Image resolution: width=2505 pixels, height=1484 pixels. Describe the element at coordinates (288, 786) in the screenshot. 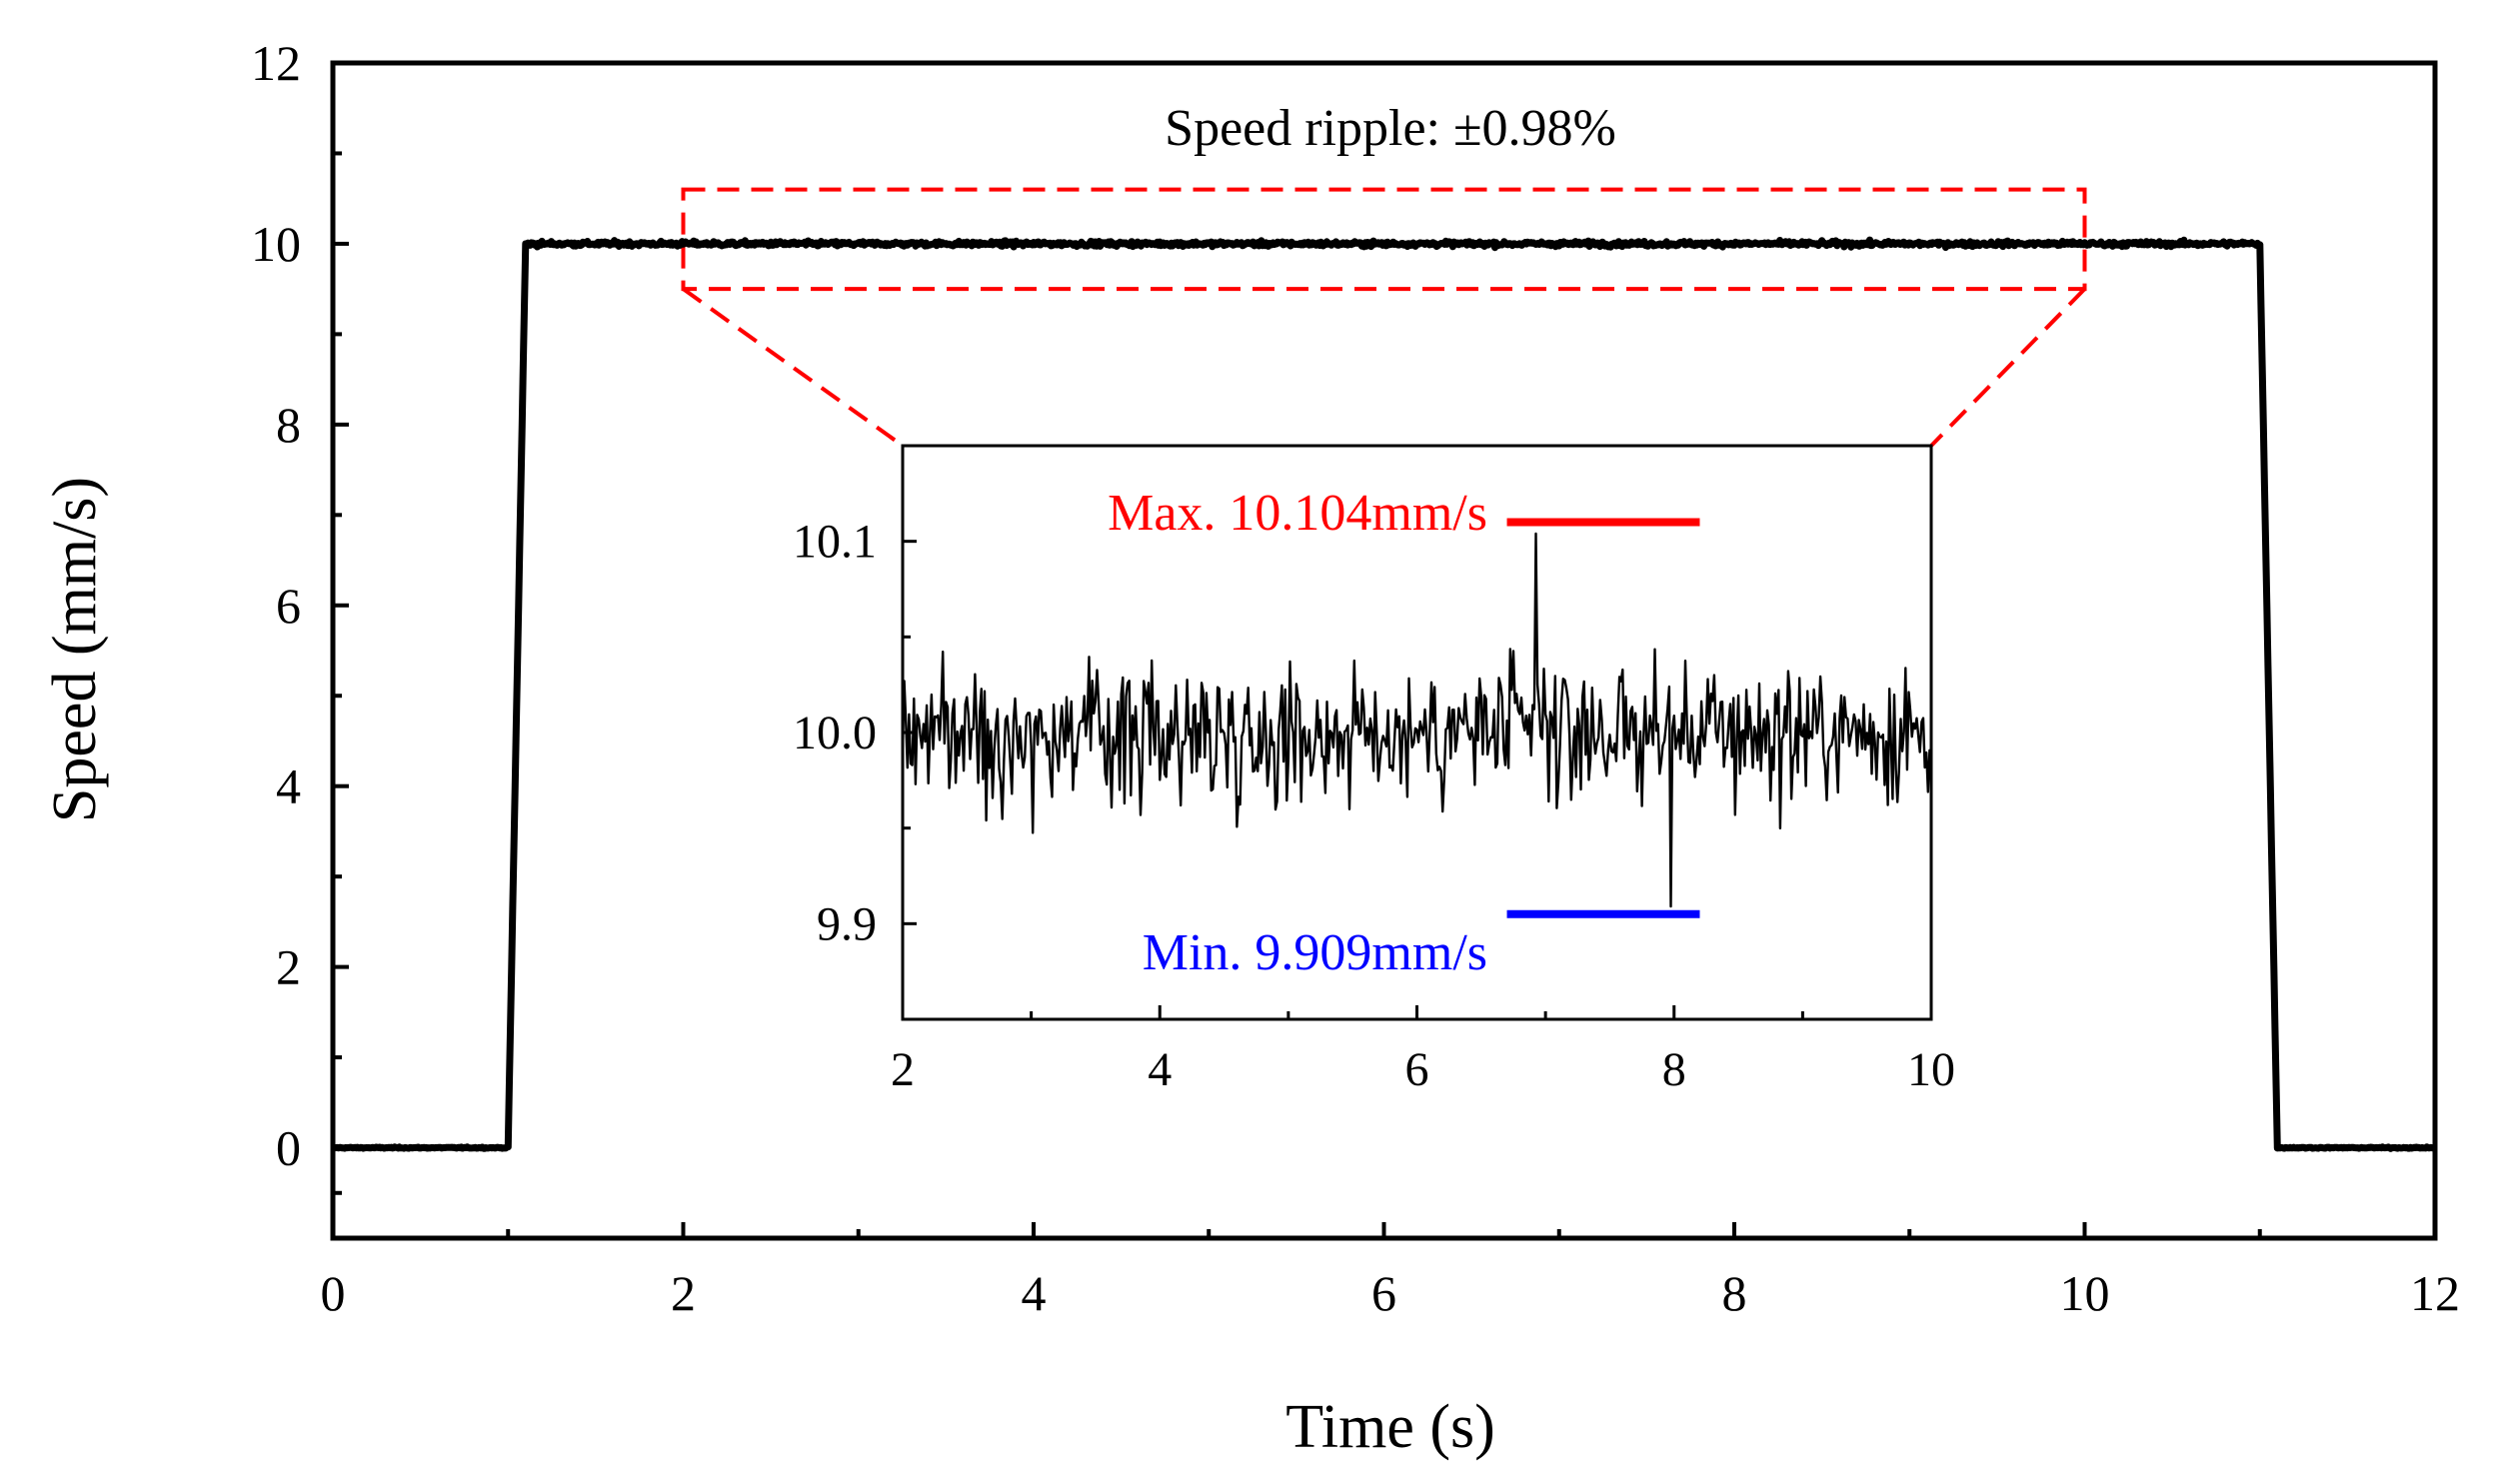

I see `y-tick-label: 4` at that location.